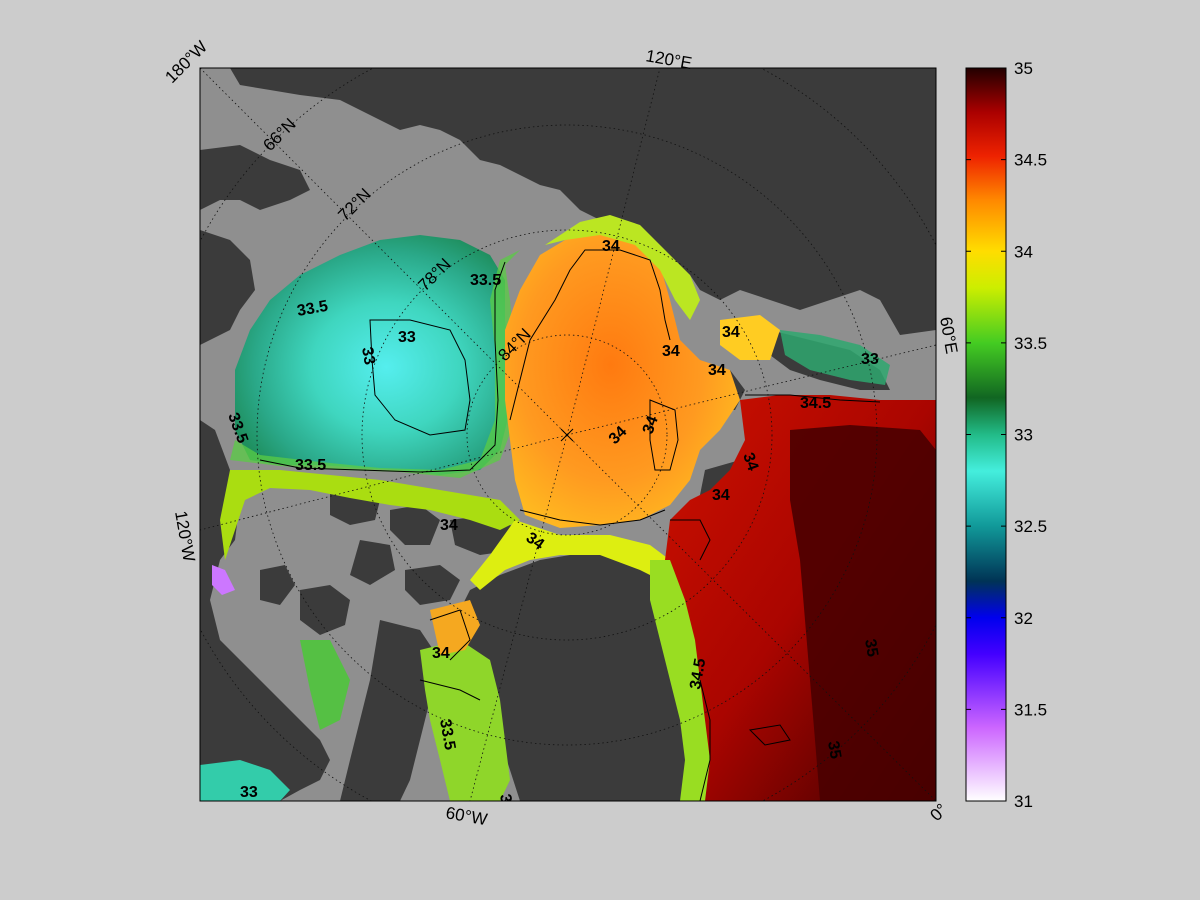 The image size is (1200, 900). I want to click on colorbar-tick-label: 34, so click(1023, 251).